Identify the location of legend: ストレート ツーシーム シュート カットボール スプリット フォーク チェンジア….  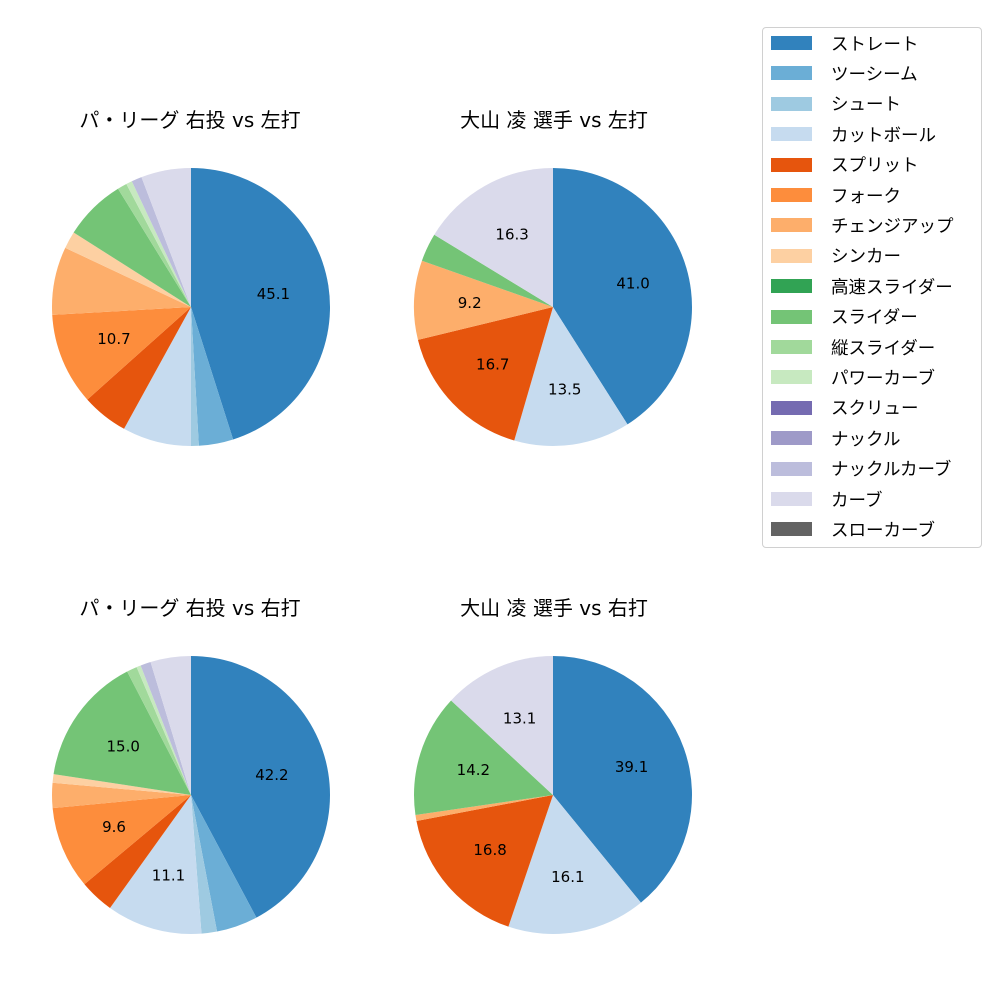
(872, 287).